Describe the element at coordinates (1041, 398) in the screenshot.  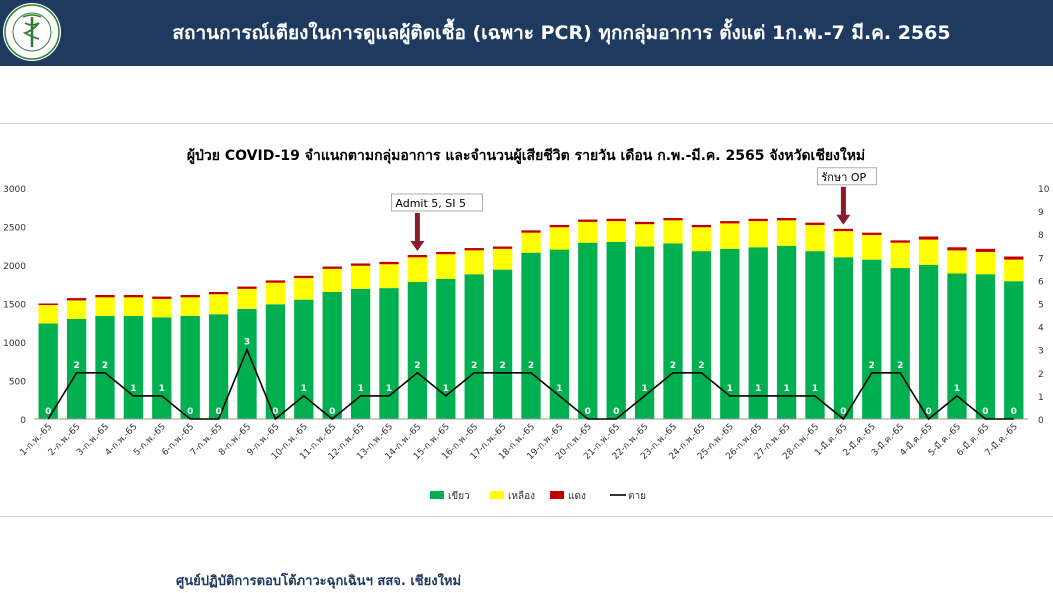
I see `y-right-tick-label: 1` at that location.